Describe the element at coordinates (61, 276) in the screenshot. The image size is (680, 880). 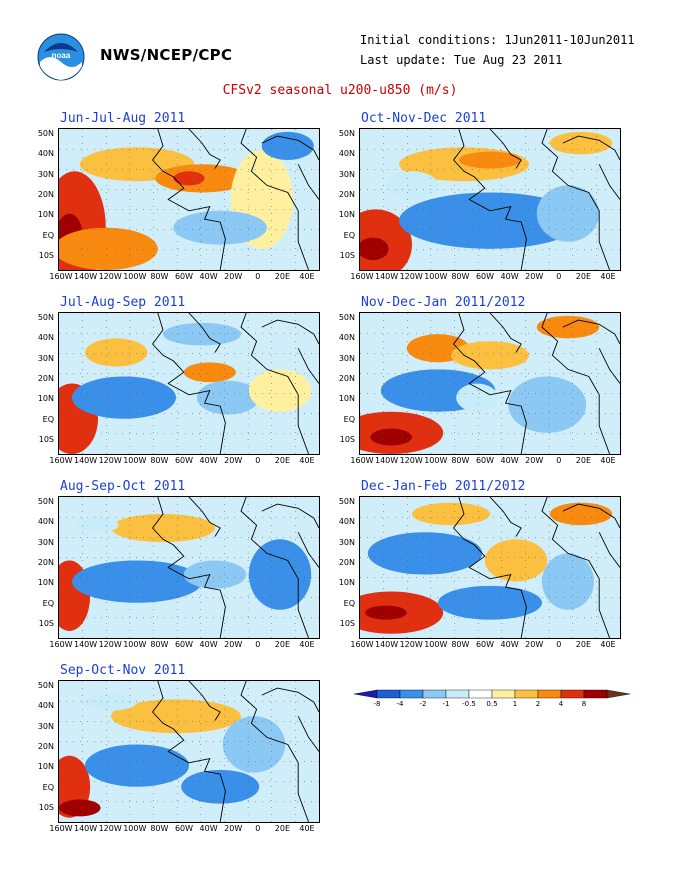
I see `lon-tick-label: 160W` at that location.